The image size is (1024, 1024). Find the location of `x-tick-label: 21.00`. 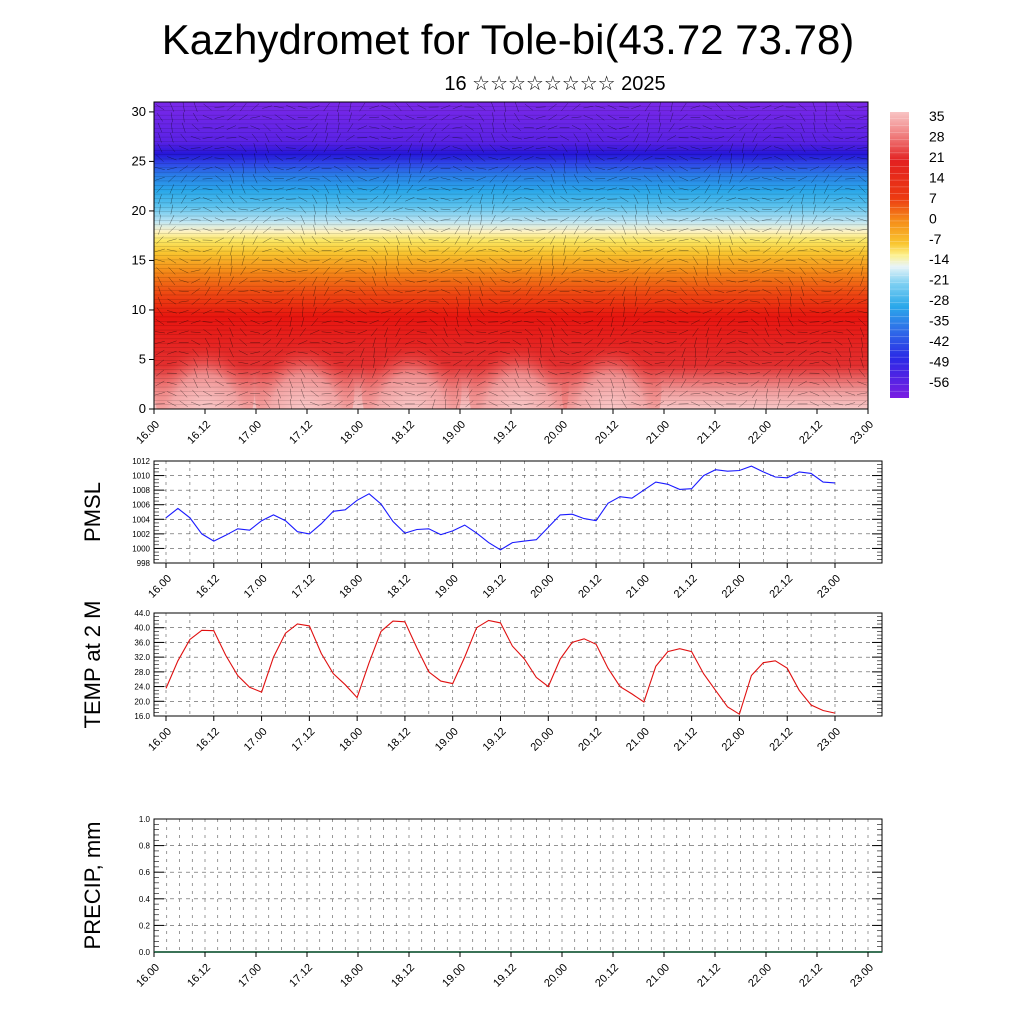

x-tick-label: 21.00 is located at coordinates (658, 976).